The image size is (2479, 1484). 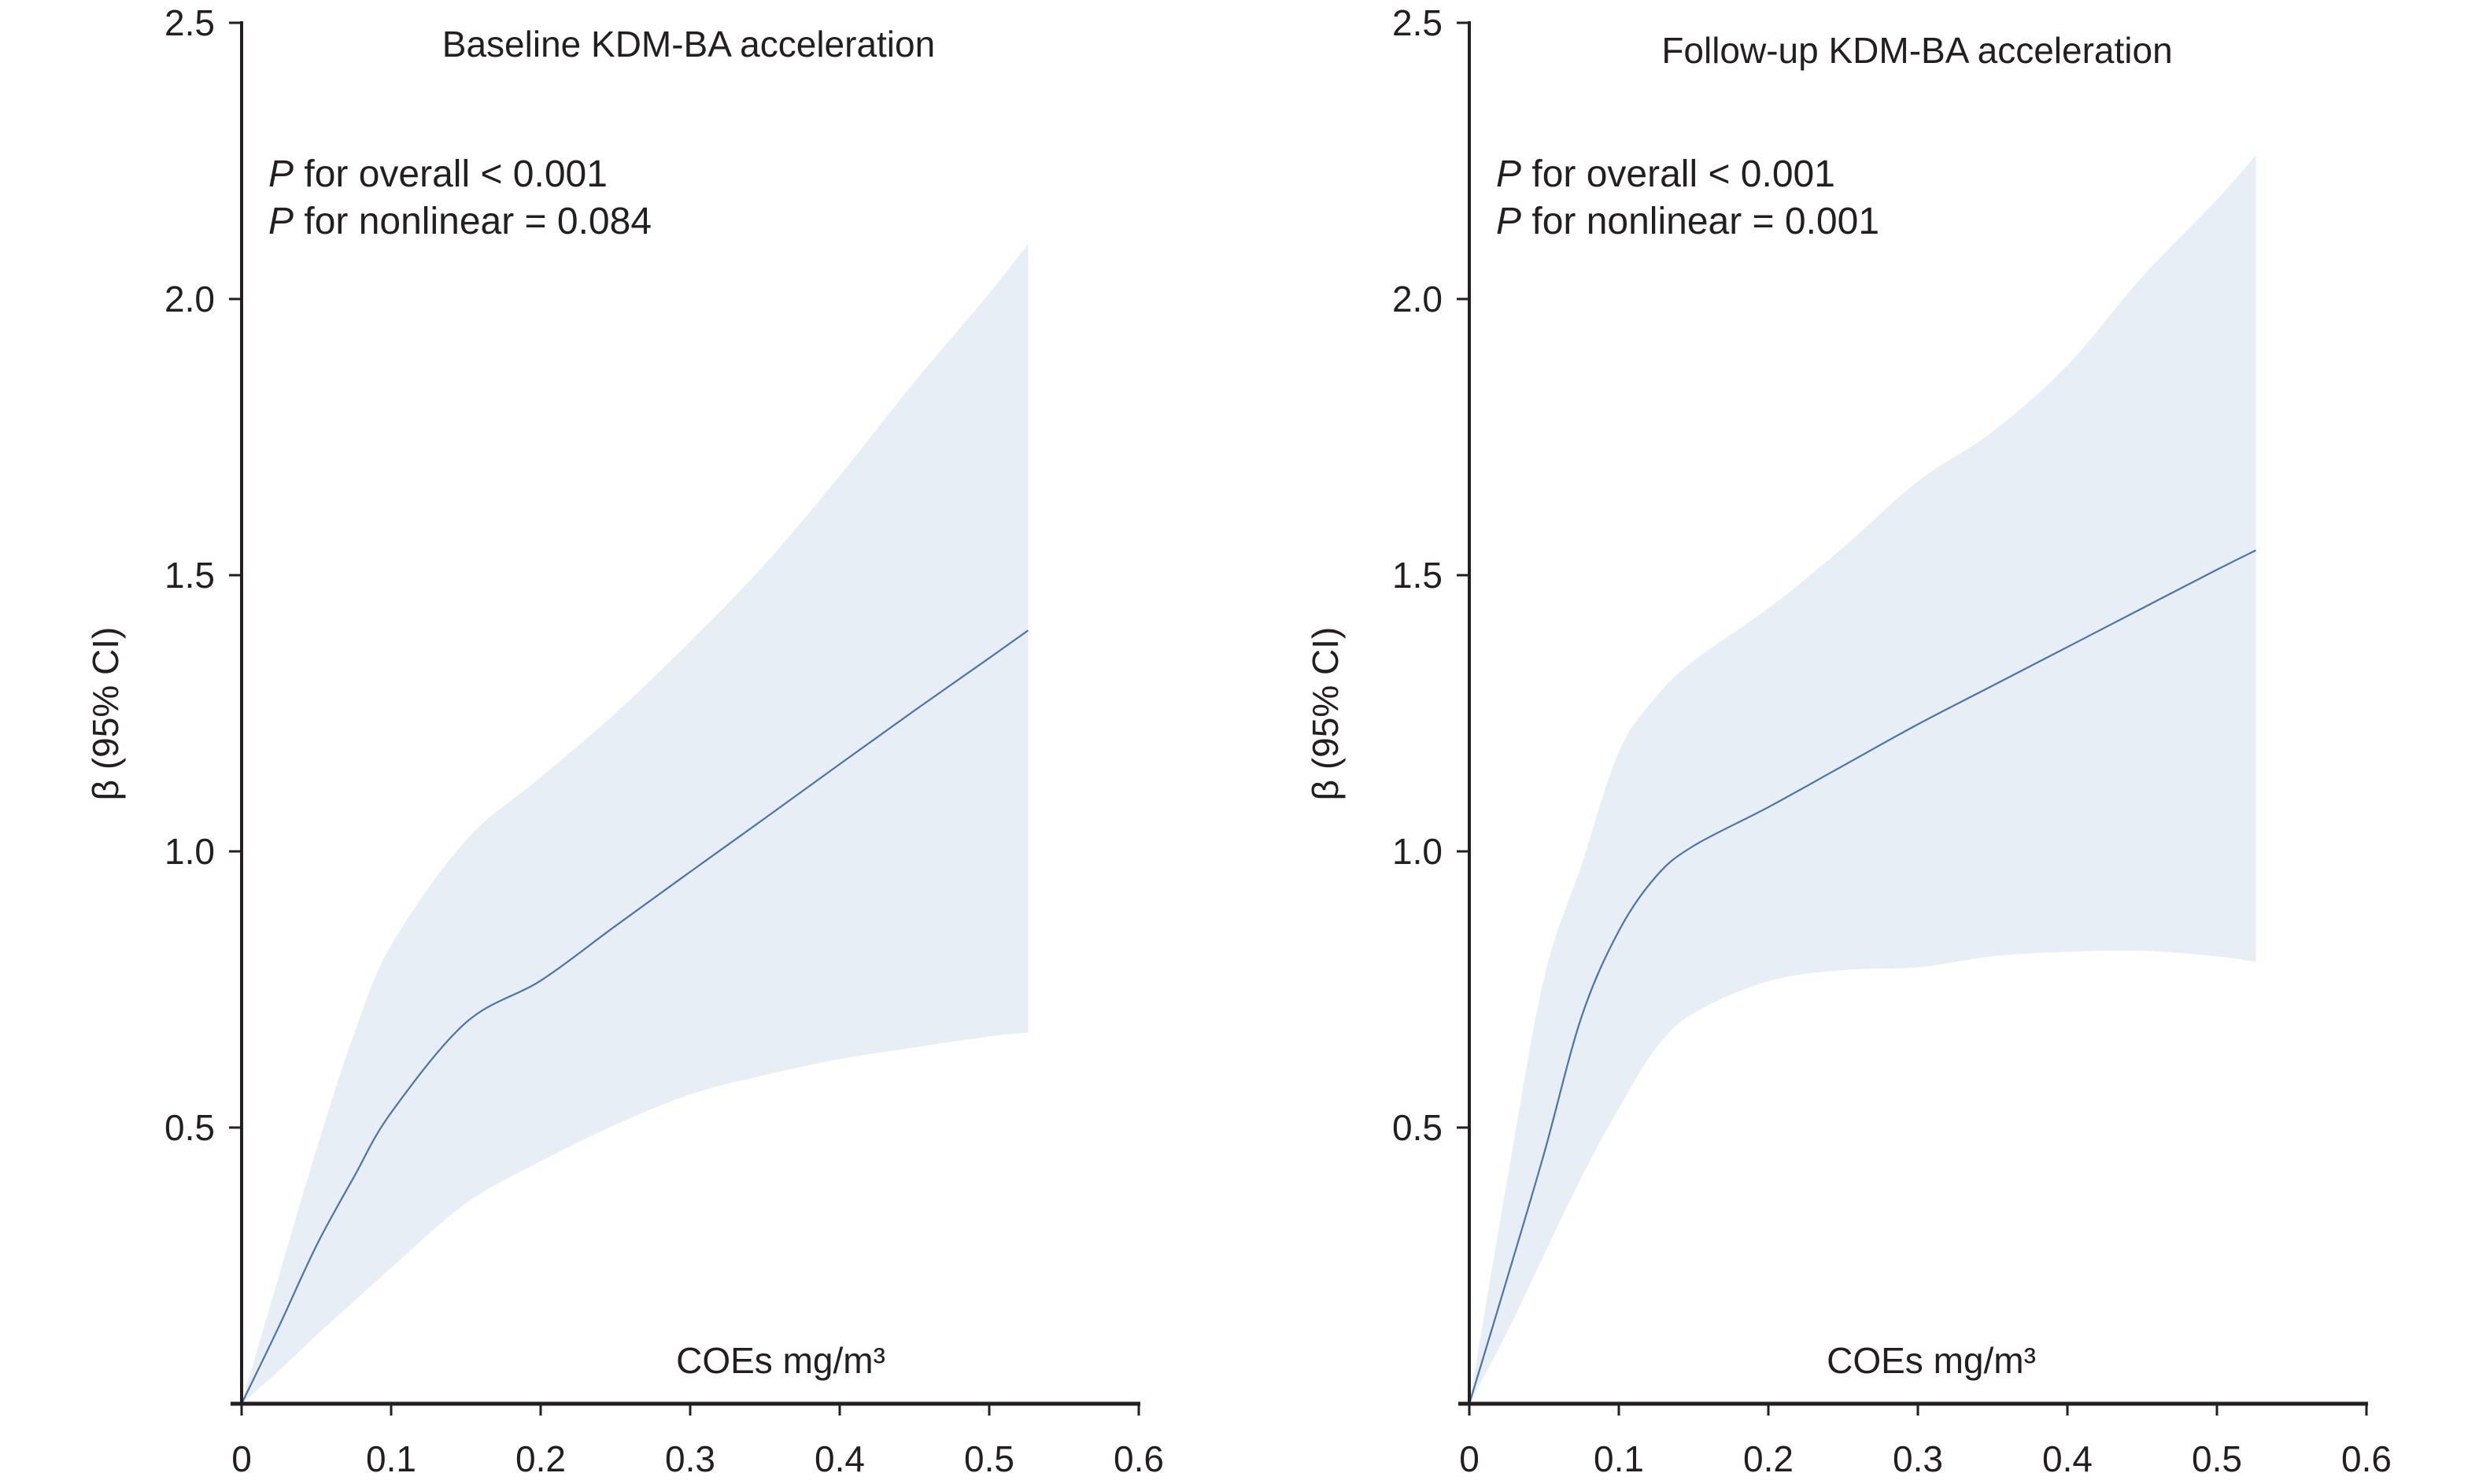 I want to click on p-nonlinear-annotation: P for nonlinear = 0.084, so click(x=460, y=221).